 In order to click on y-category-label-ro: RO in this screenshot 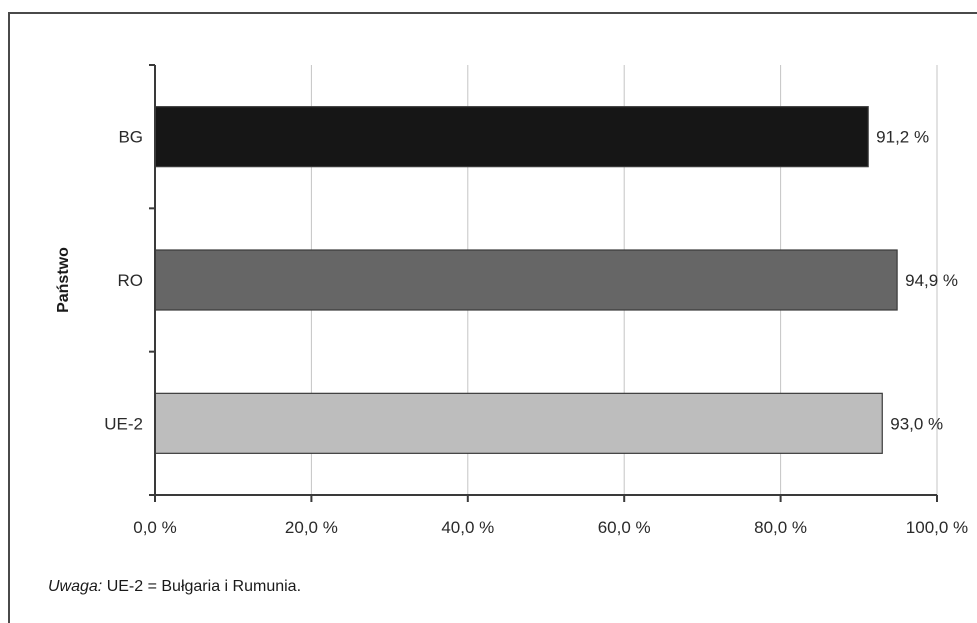, I will do `click(131, 280)`.